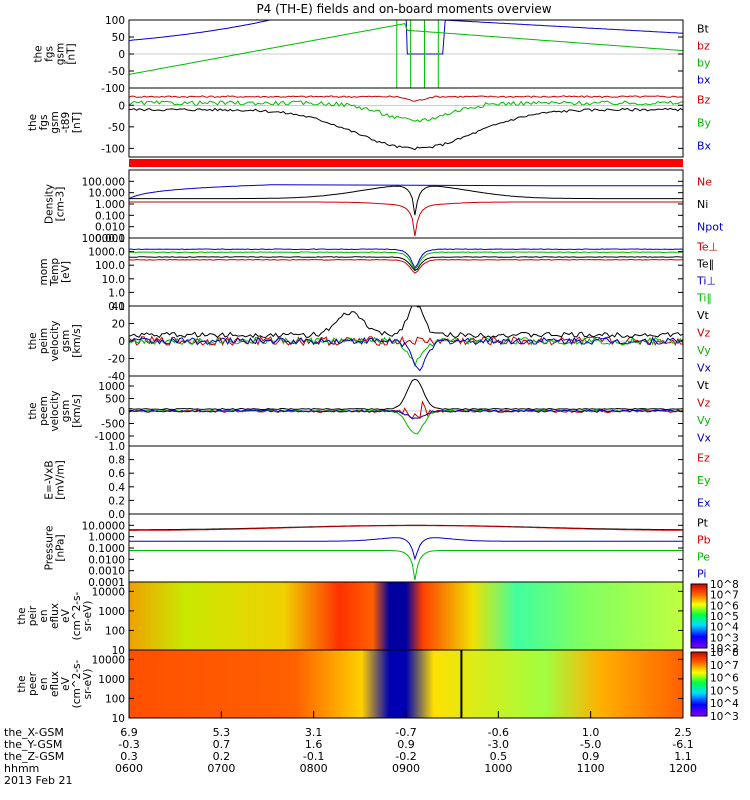 Image resolution: width=750 pixels, height=800 pixels. I want to click on legend-bz: bz, so click(703, 46).